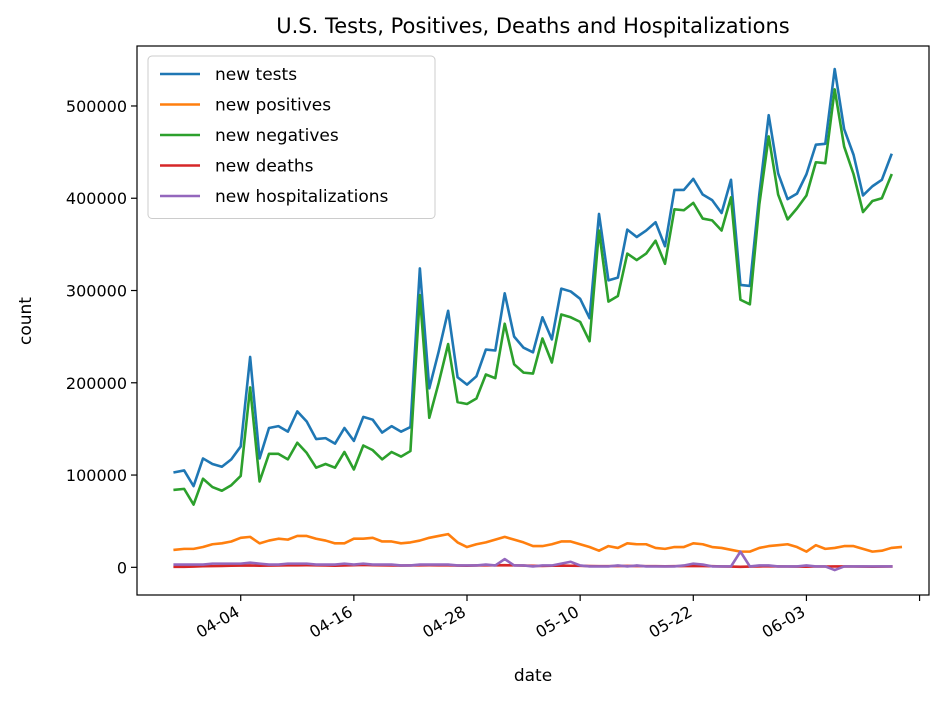  I want to click on x-tick-label: 04-28, so click(444, 622).